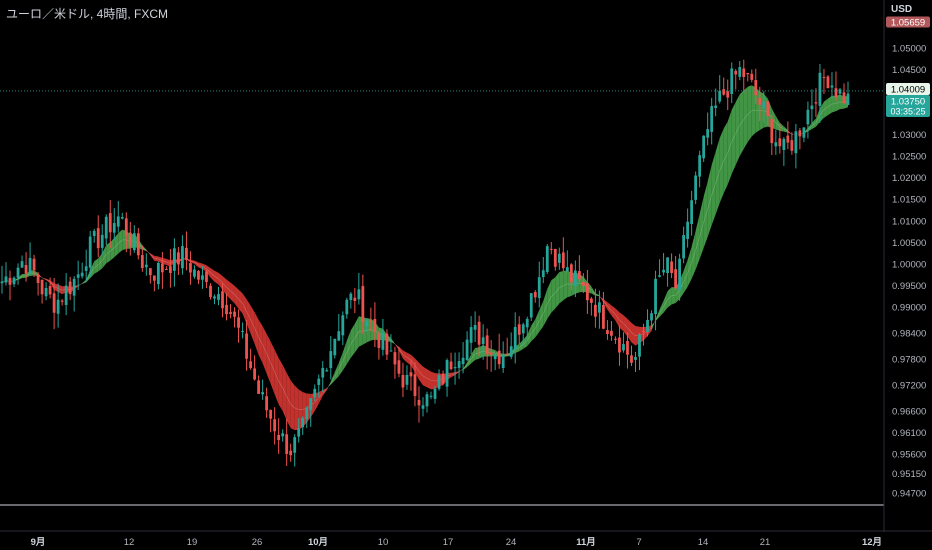  What do you see at coordinates (703, 542) in the screenshot?
I see `time-tick-label: 14` at bounding box center [703, 542].